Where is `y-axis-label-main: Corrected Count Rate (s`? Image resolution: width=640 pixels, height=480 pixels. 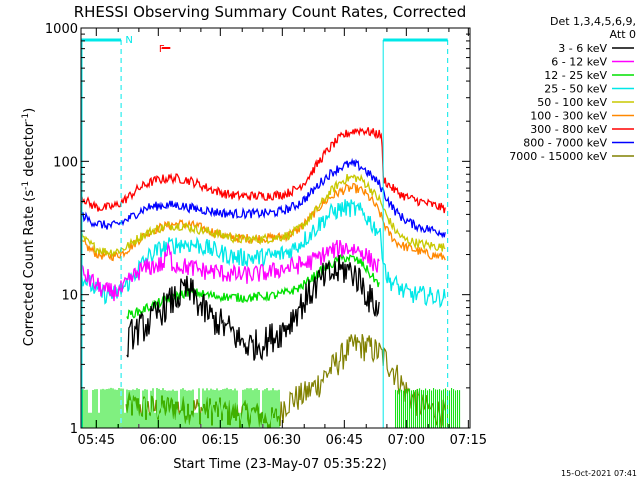 y-axis-label-main: Corrected Count Rate (s is located at coordinates (29, 268).